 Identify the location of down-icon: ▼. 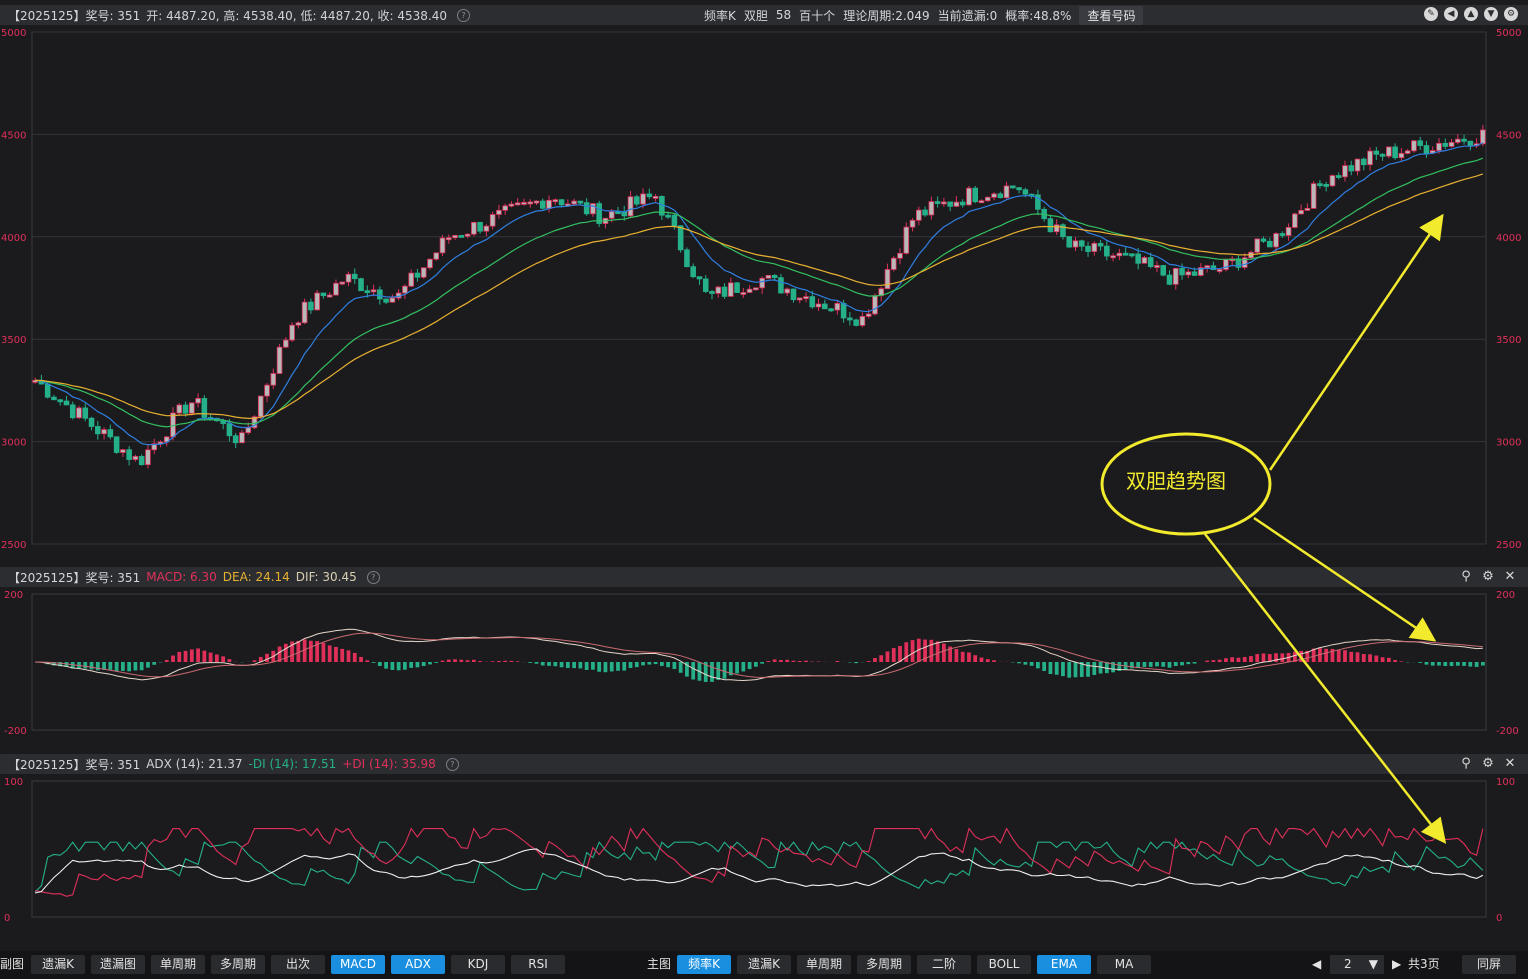
(1491, 14).